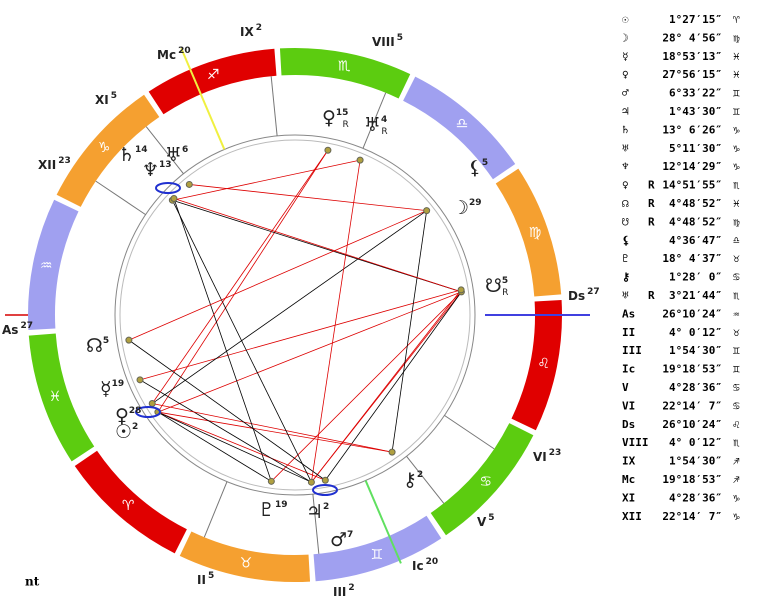 The image size is (766, 607). Describe the element at coordinates (55, 397) in the screenshot. I see `sign-glyph: ♓` at that location.